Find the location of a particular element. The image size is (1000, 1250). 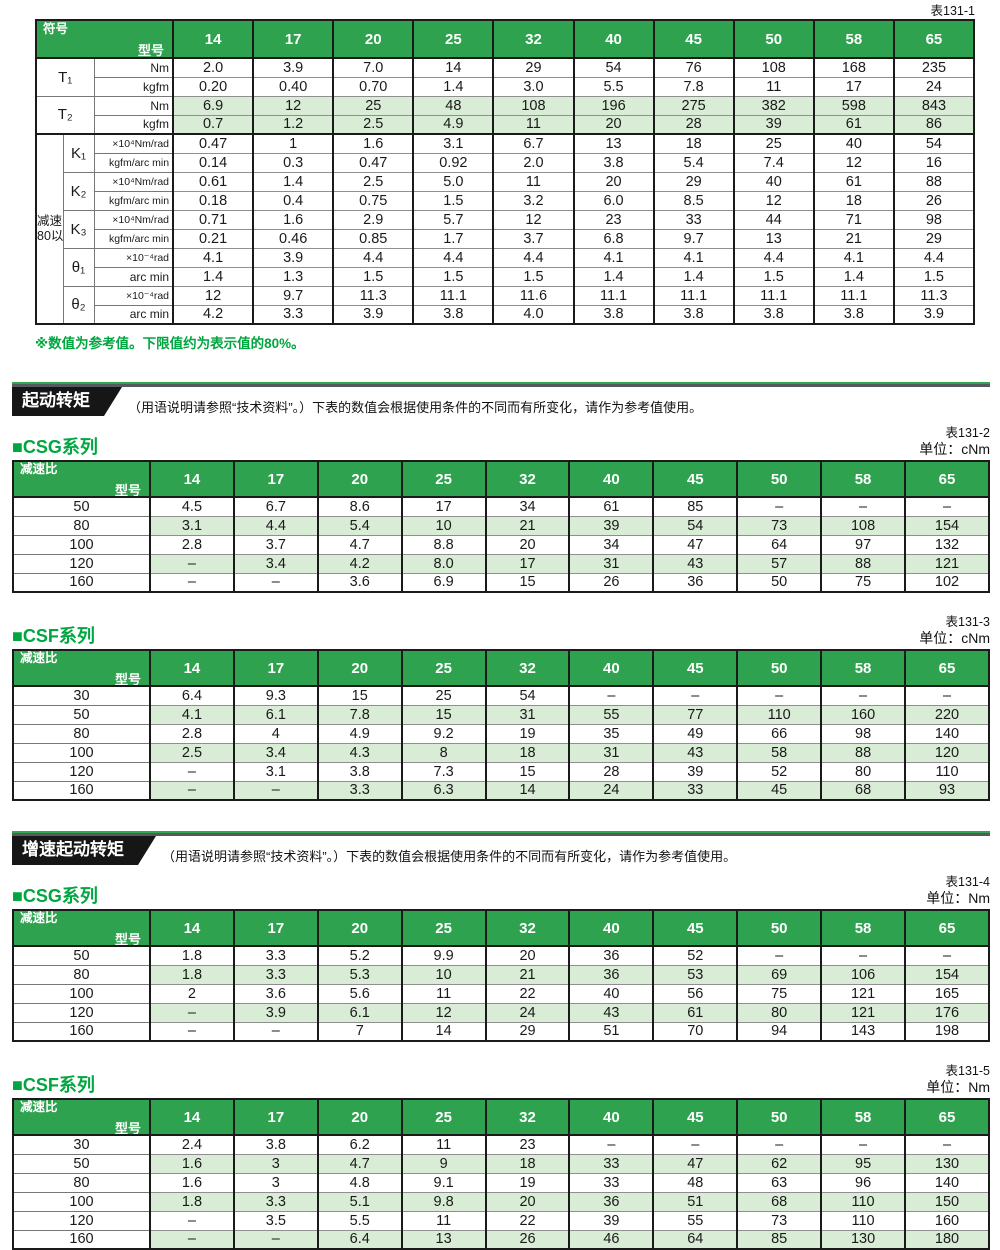

unit-cell: kgfm is located at coordinates (133, 124).